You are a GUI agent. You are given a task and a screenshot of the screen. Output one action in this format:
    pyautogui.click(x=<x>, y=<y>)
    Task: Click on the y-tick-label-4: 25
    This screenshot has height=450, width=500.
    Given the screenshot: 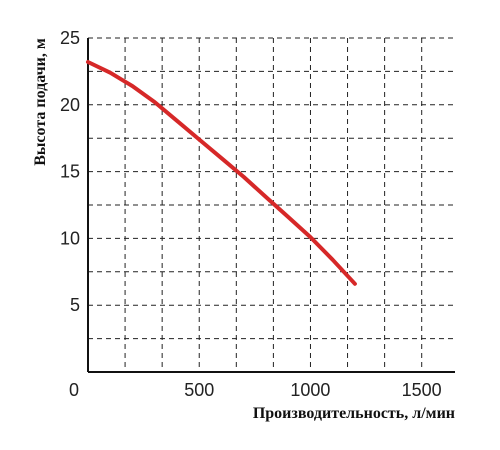 What is the action you would take?
    pyautogui.click(x=70, y=38)
    